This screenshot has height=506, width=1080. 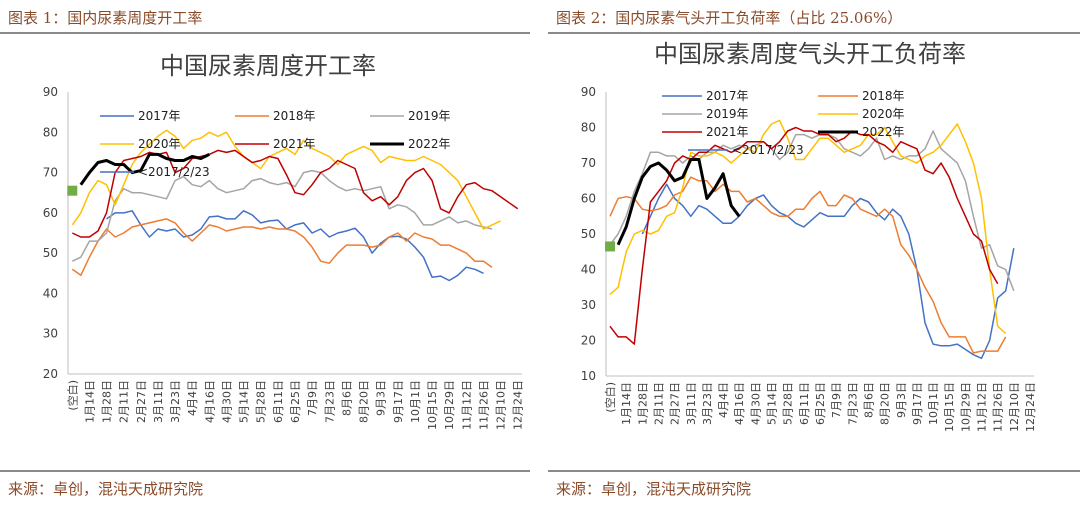 I want to click on figure-1-source: 来源：卓创，混沌天成研究院, so click(x=106, y=489).